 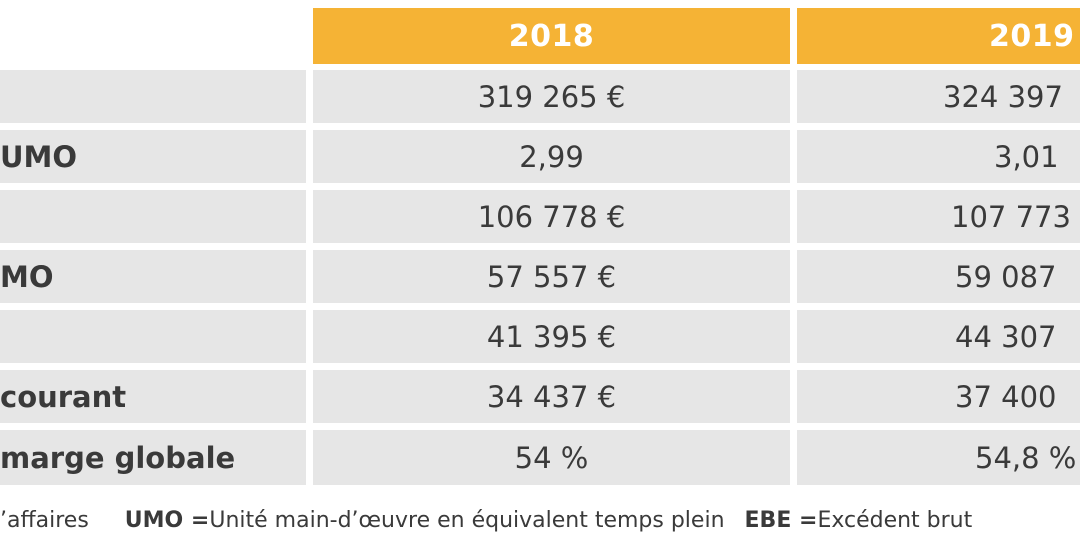 I want to click on legend-ebe-abbr: EBE =, so click(x=781, y=520).